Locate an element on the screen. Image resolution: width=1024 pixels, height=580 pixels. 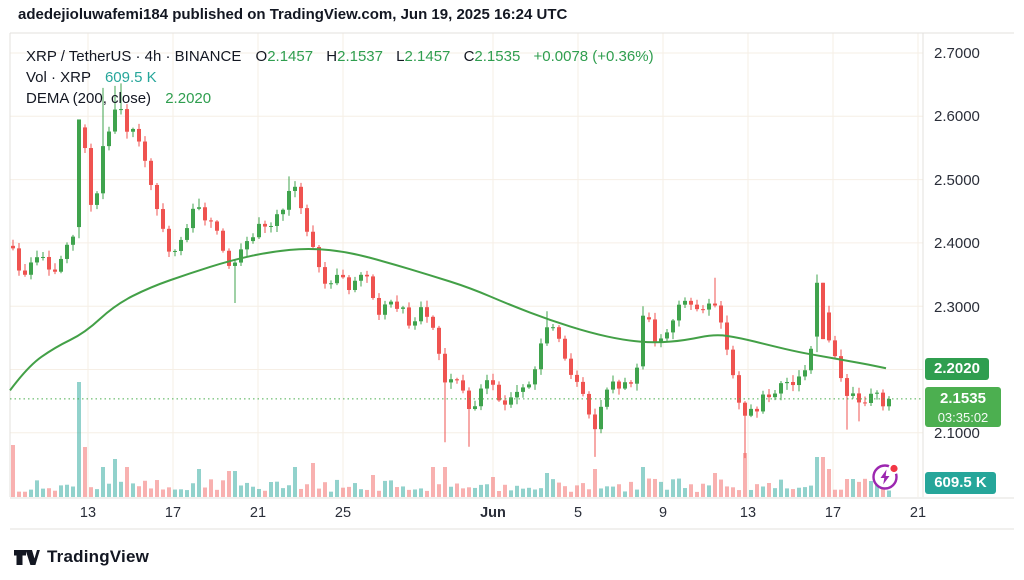
time-axis-label: 21 is located at coordinates (258, 513).